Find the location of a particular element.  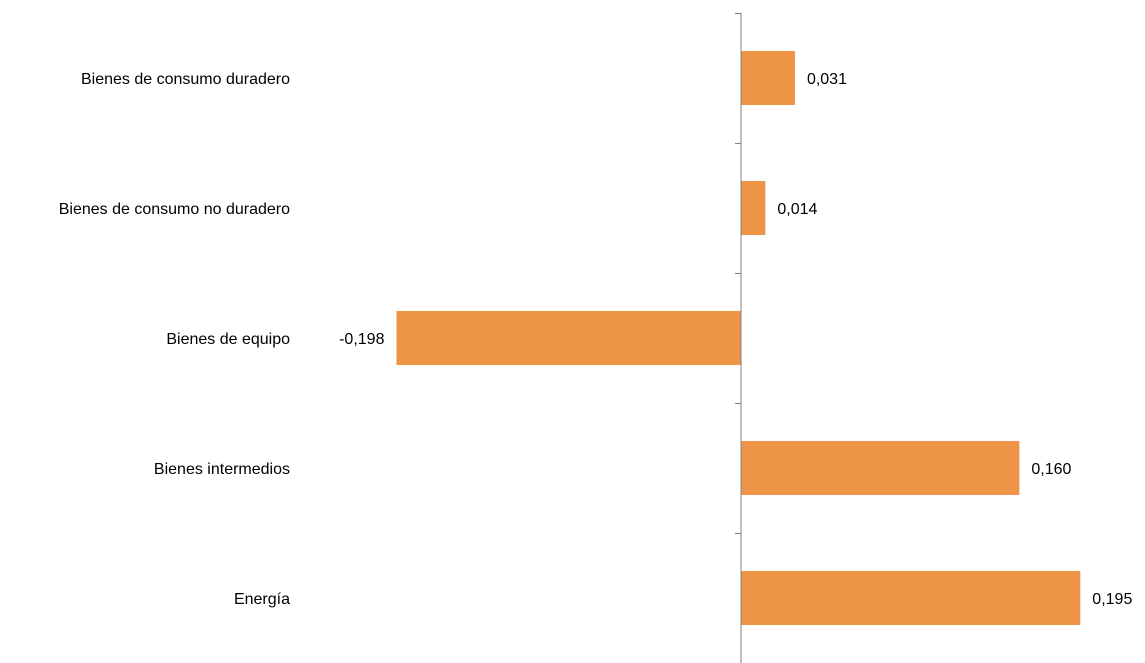

data-label: 0,195 is located at coordinates (1112, 599).